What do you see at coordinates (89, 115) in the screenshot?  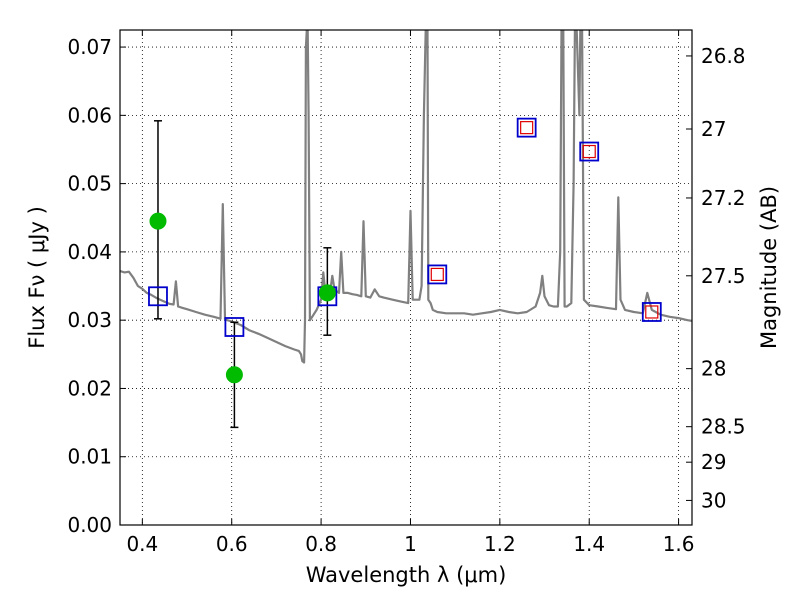 I see `y-tick-label: 0.06` at bounding box center [89, 115].